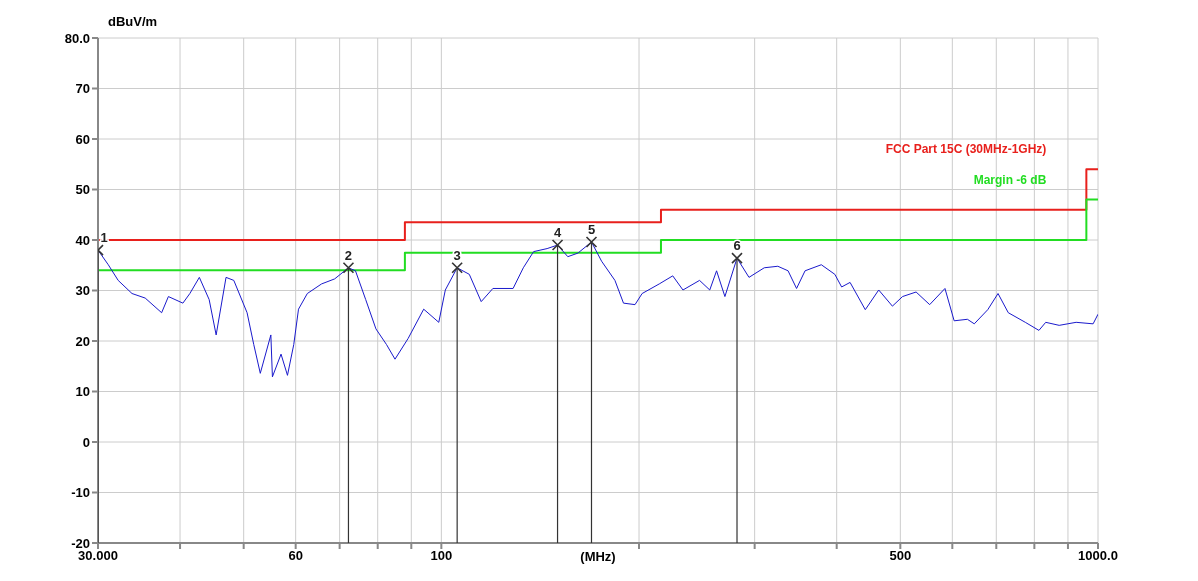 This screenshot has height=581, width=1198. What do you see at coordinates (737, 246) in the screenshot?
I see `annotation: 6` at bounding box center [737, 246].